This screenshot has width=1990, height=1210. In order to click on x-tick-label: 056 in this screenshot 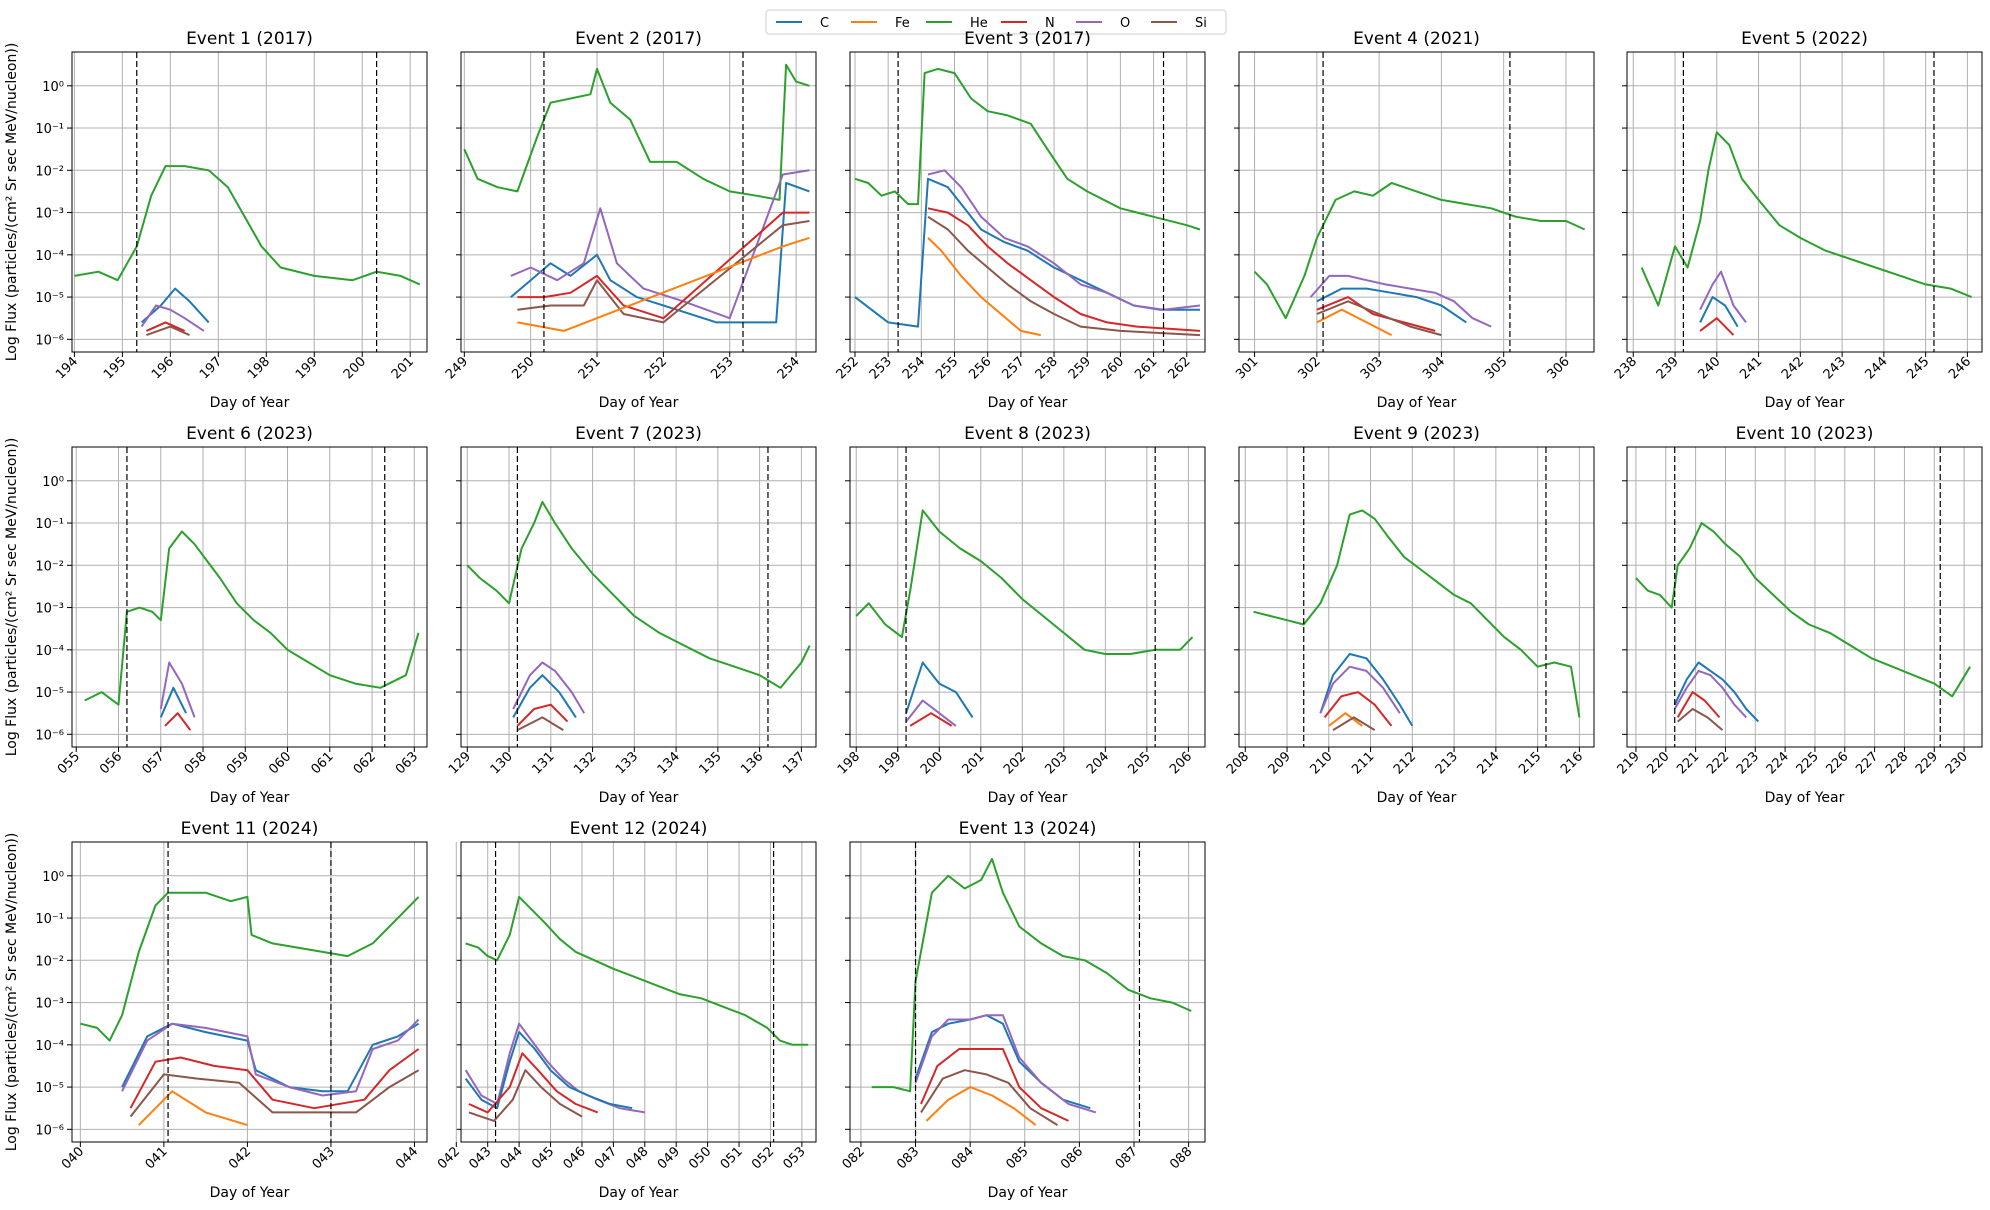, I will do `click(111, 763)`.